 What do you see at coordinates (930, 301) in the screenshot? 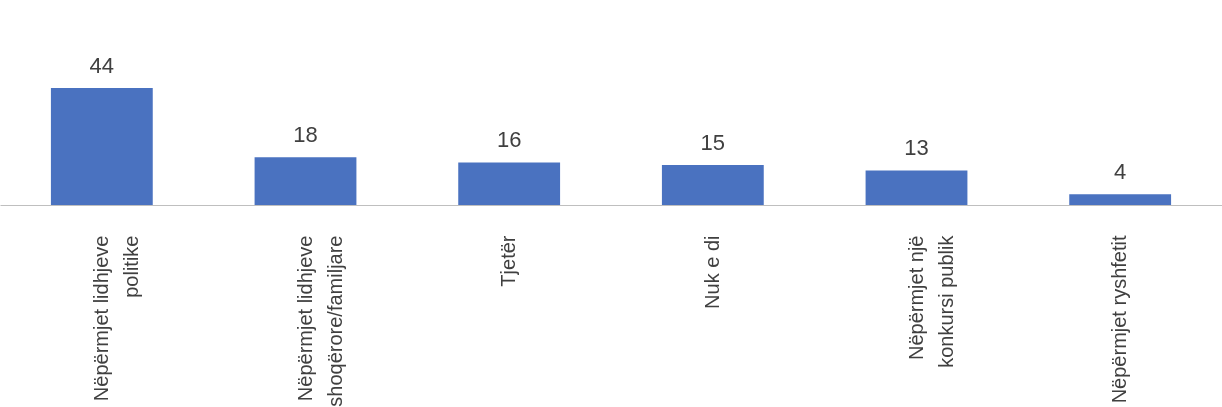
I see `x-tick-label: Nëpërmjet një konkursi publik` at bounding box center [930, 301].